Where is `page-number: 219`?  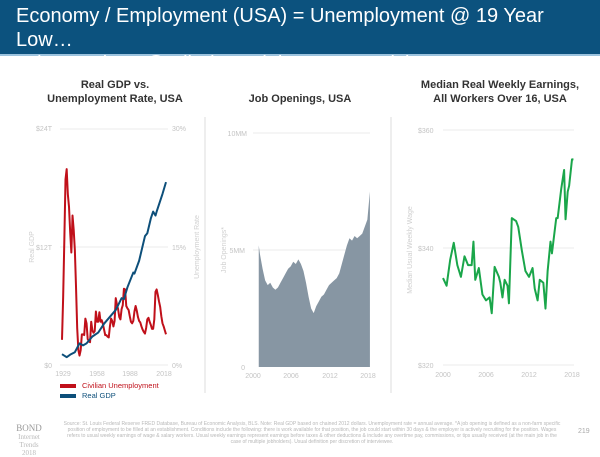
page-number: 219 is located at coordinates (584, 431).